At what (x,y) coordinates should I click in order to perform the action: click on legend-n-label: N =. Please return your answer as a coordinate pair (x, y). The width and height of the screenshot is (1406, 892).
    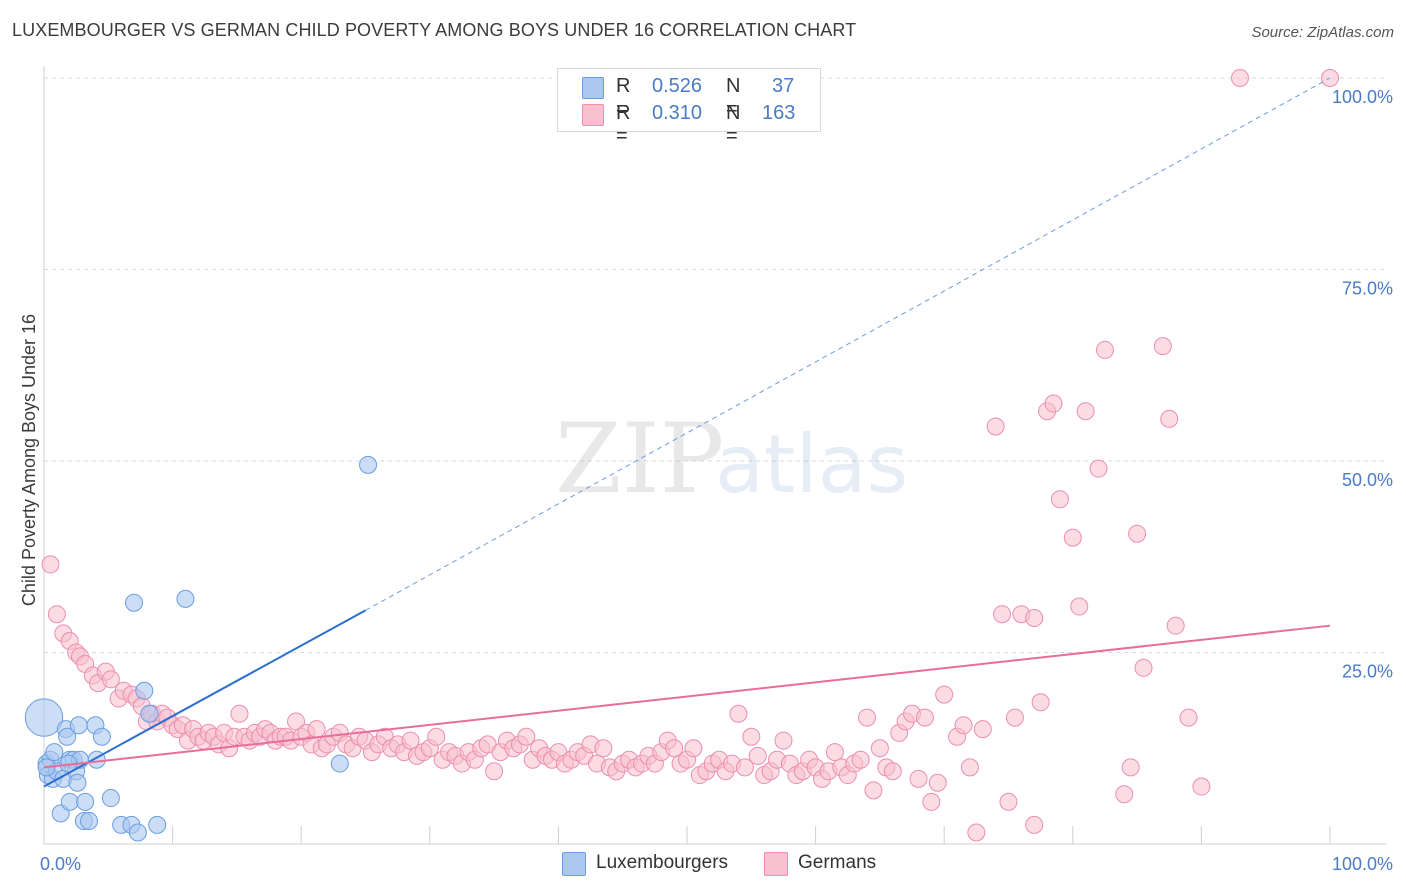
    Looking at the image, I should click on (733, 97).